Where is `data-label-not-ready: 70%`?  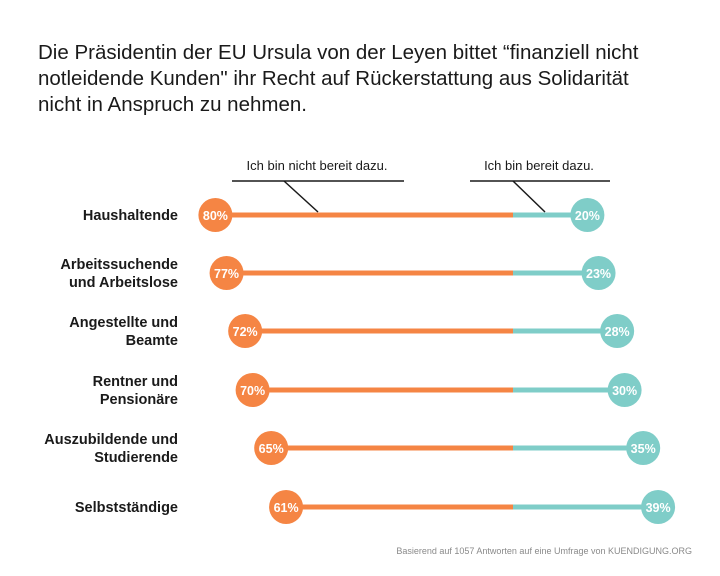 data-label-not-ready: 70% is located at coordinates (252, 391).